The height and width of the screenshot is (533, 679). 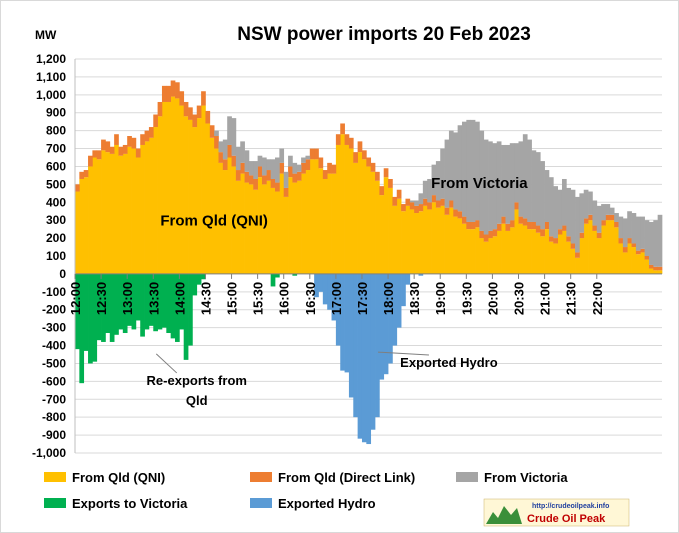 I want to click on annotation-text: From Qld (QNI), so click(x=214, y=221).